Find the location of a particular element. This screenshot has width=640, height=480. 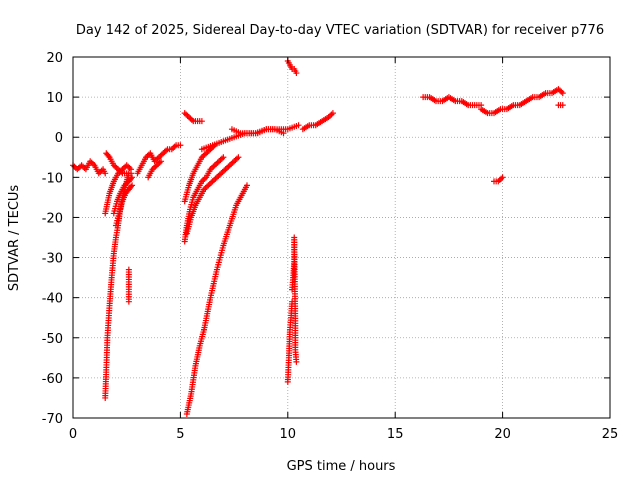

y-tick-label: -30 is located at coordinates (52, 259).